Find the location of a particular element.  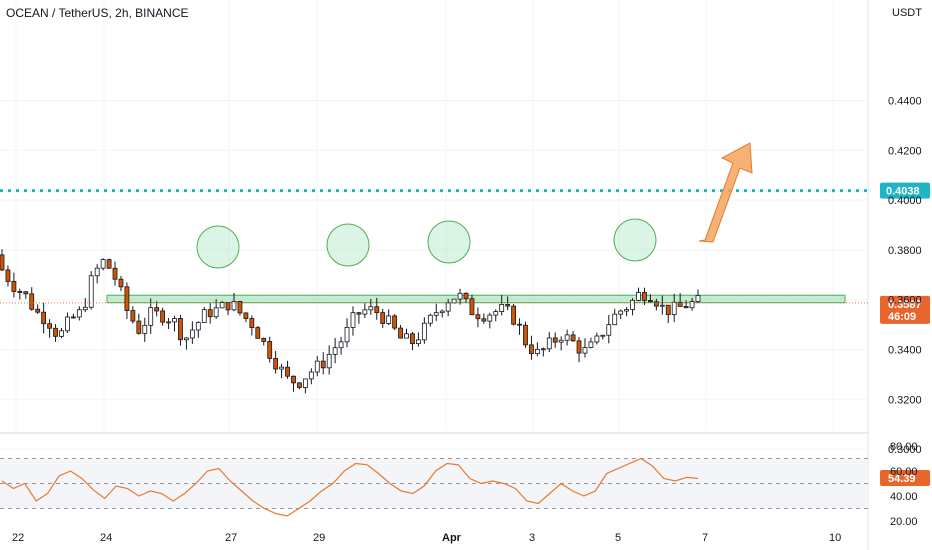

resistance-zone is located at coordinates (476, 299).